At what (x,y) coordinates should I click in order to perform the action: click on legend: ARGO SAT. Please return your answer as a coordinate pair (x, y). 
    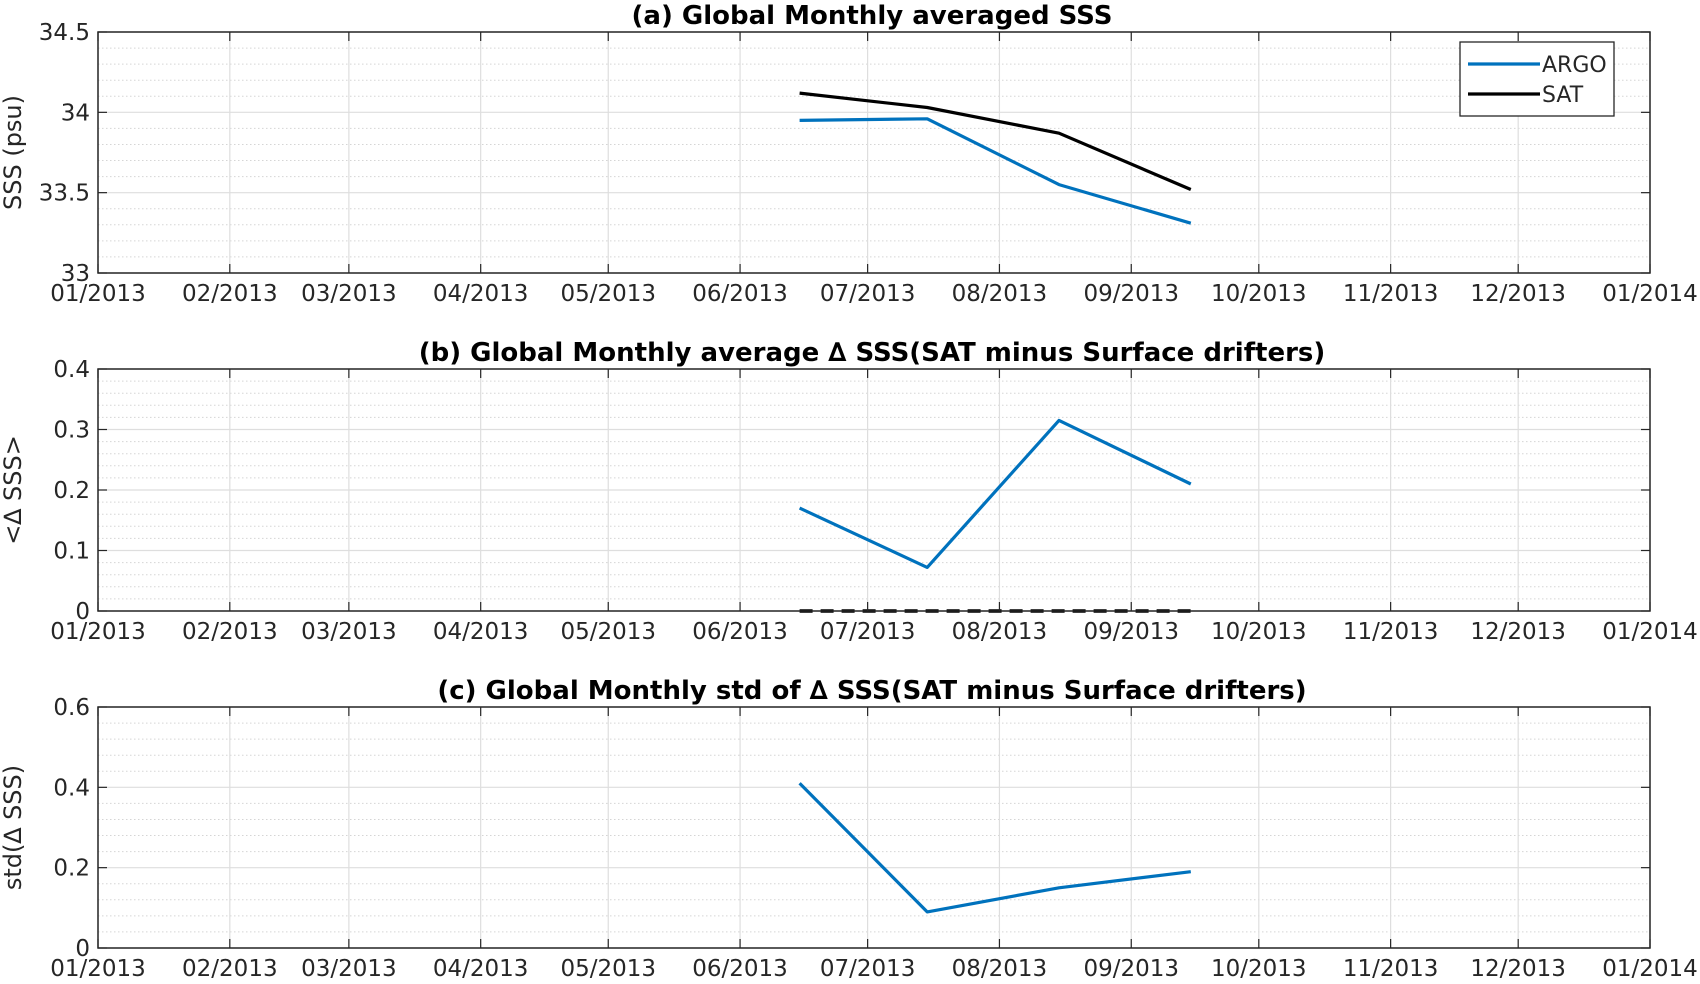
    Looking at the image, I should click on (1537, 79).